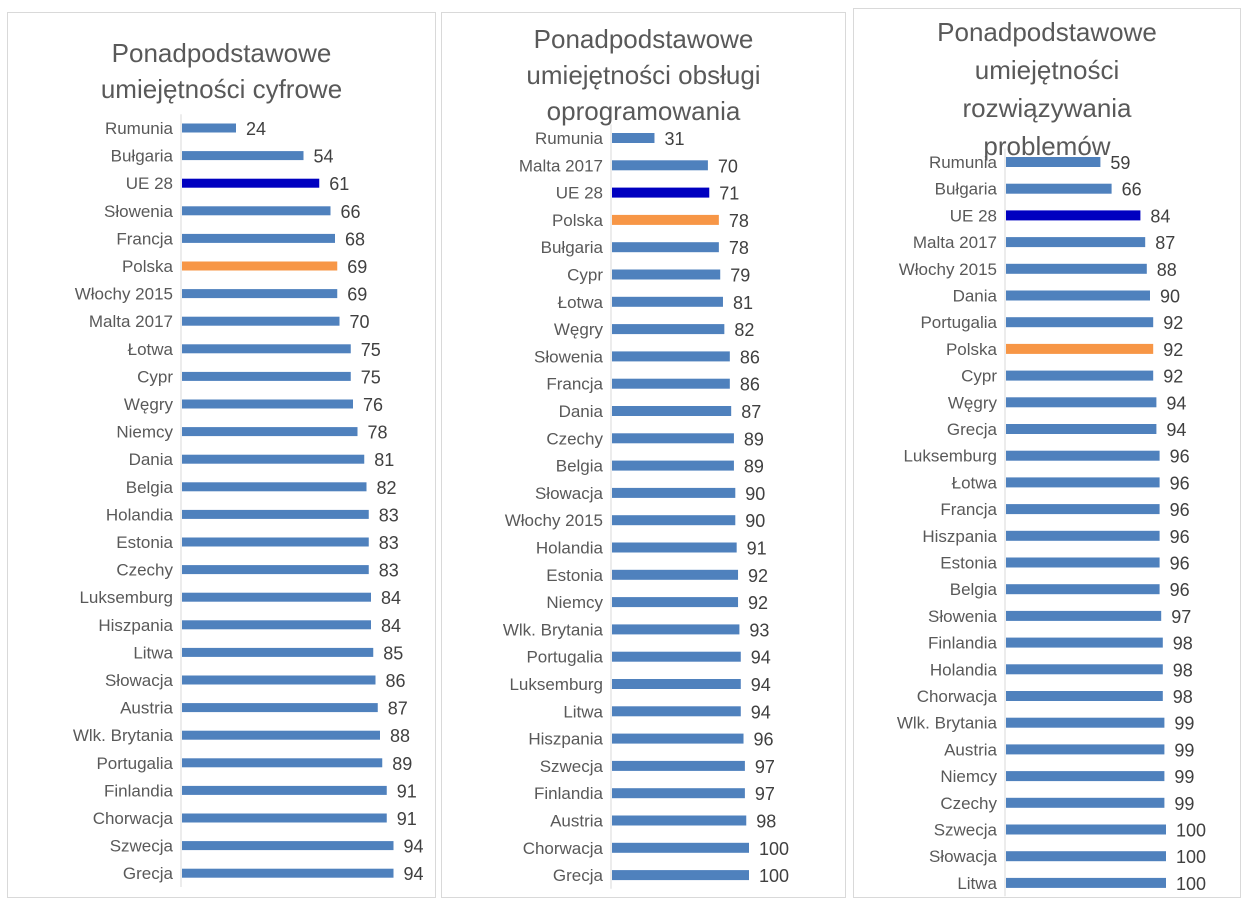  What do you see at coordinates (728, 166) in the screenshot?
I see `data-label: 70` at bounding box center [728, 166].